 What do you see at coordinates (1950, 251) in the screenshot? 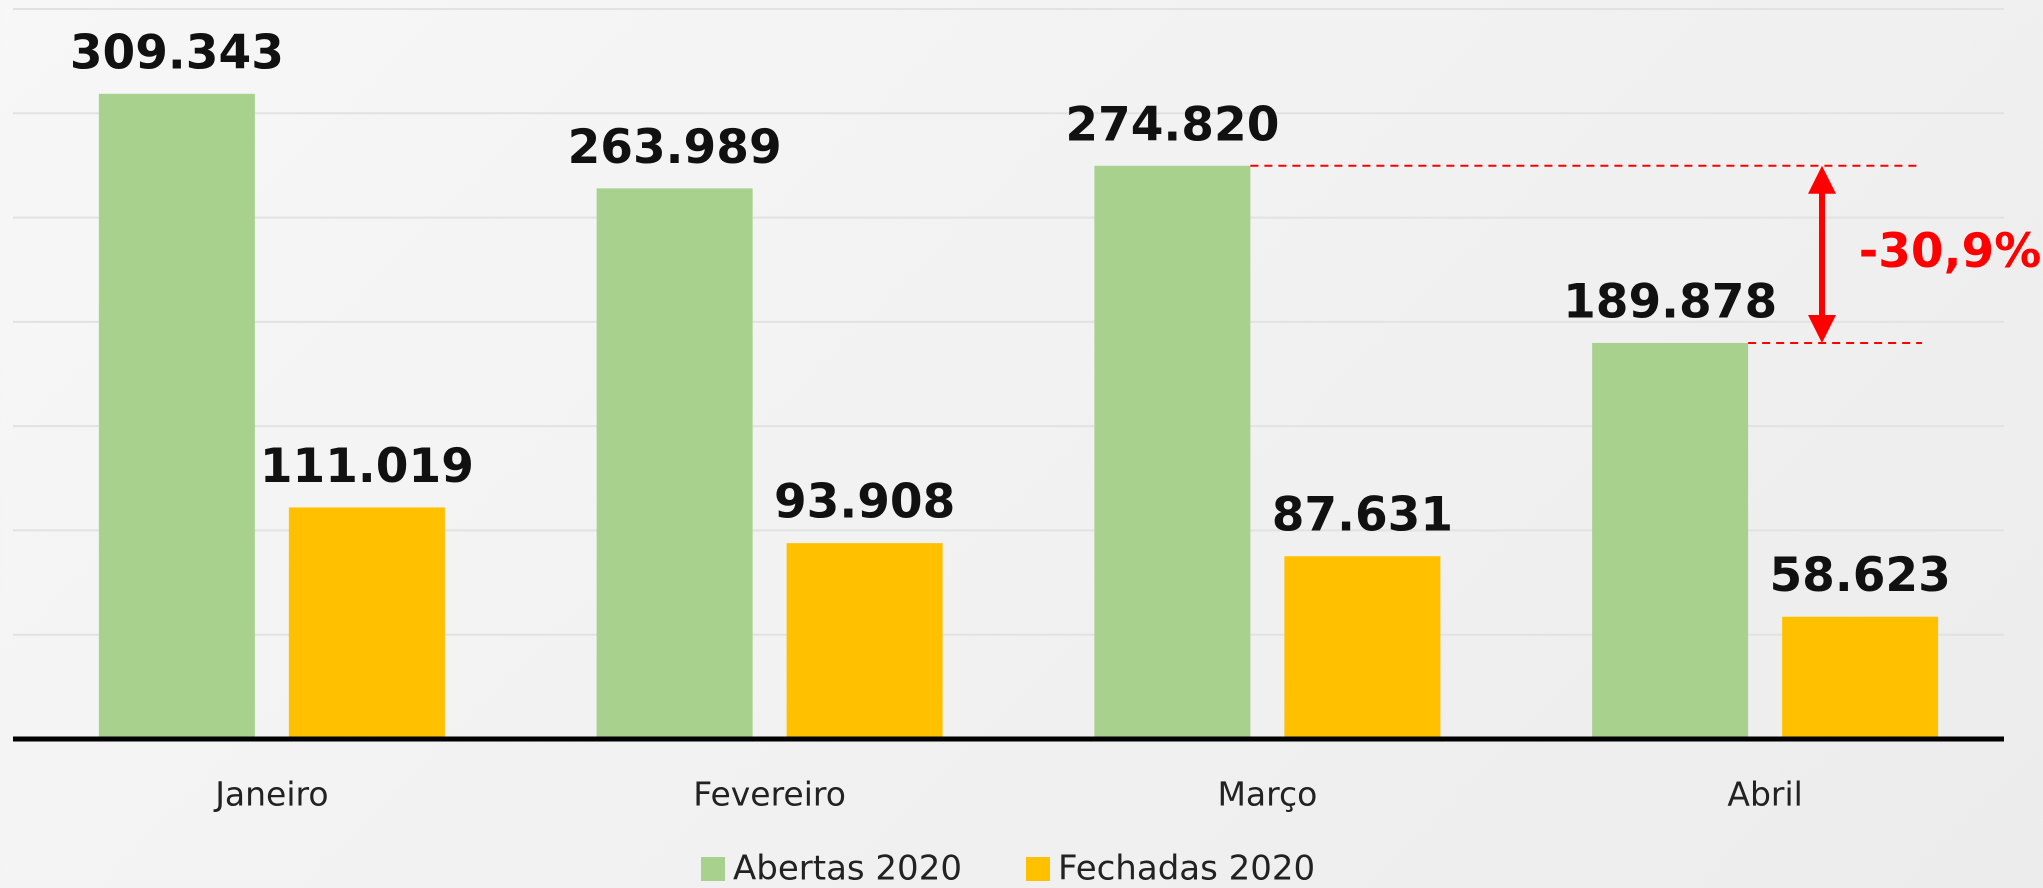
I see `annotation: -30,9%` at bounding box center [1950, 251].